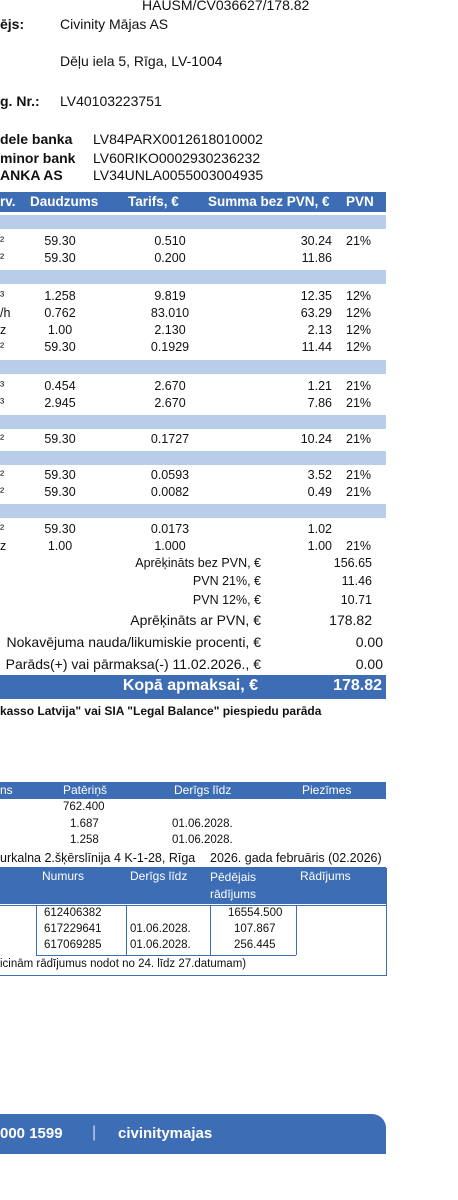  What do you see at coordinates (64, 201) in the screenshot?
I see `col-qty-header: Daudzums` at bounding box center [64, 201].